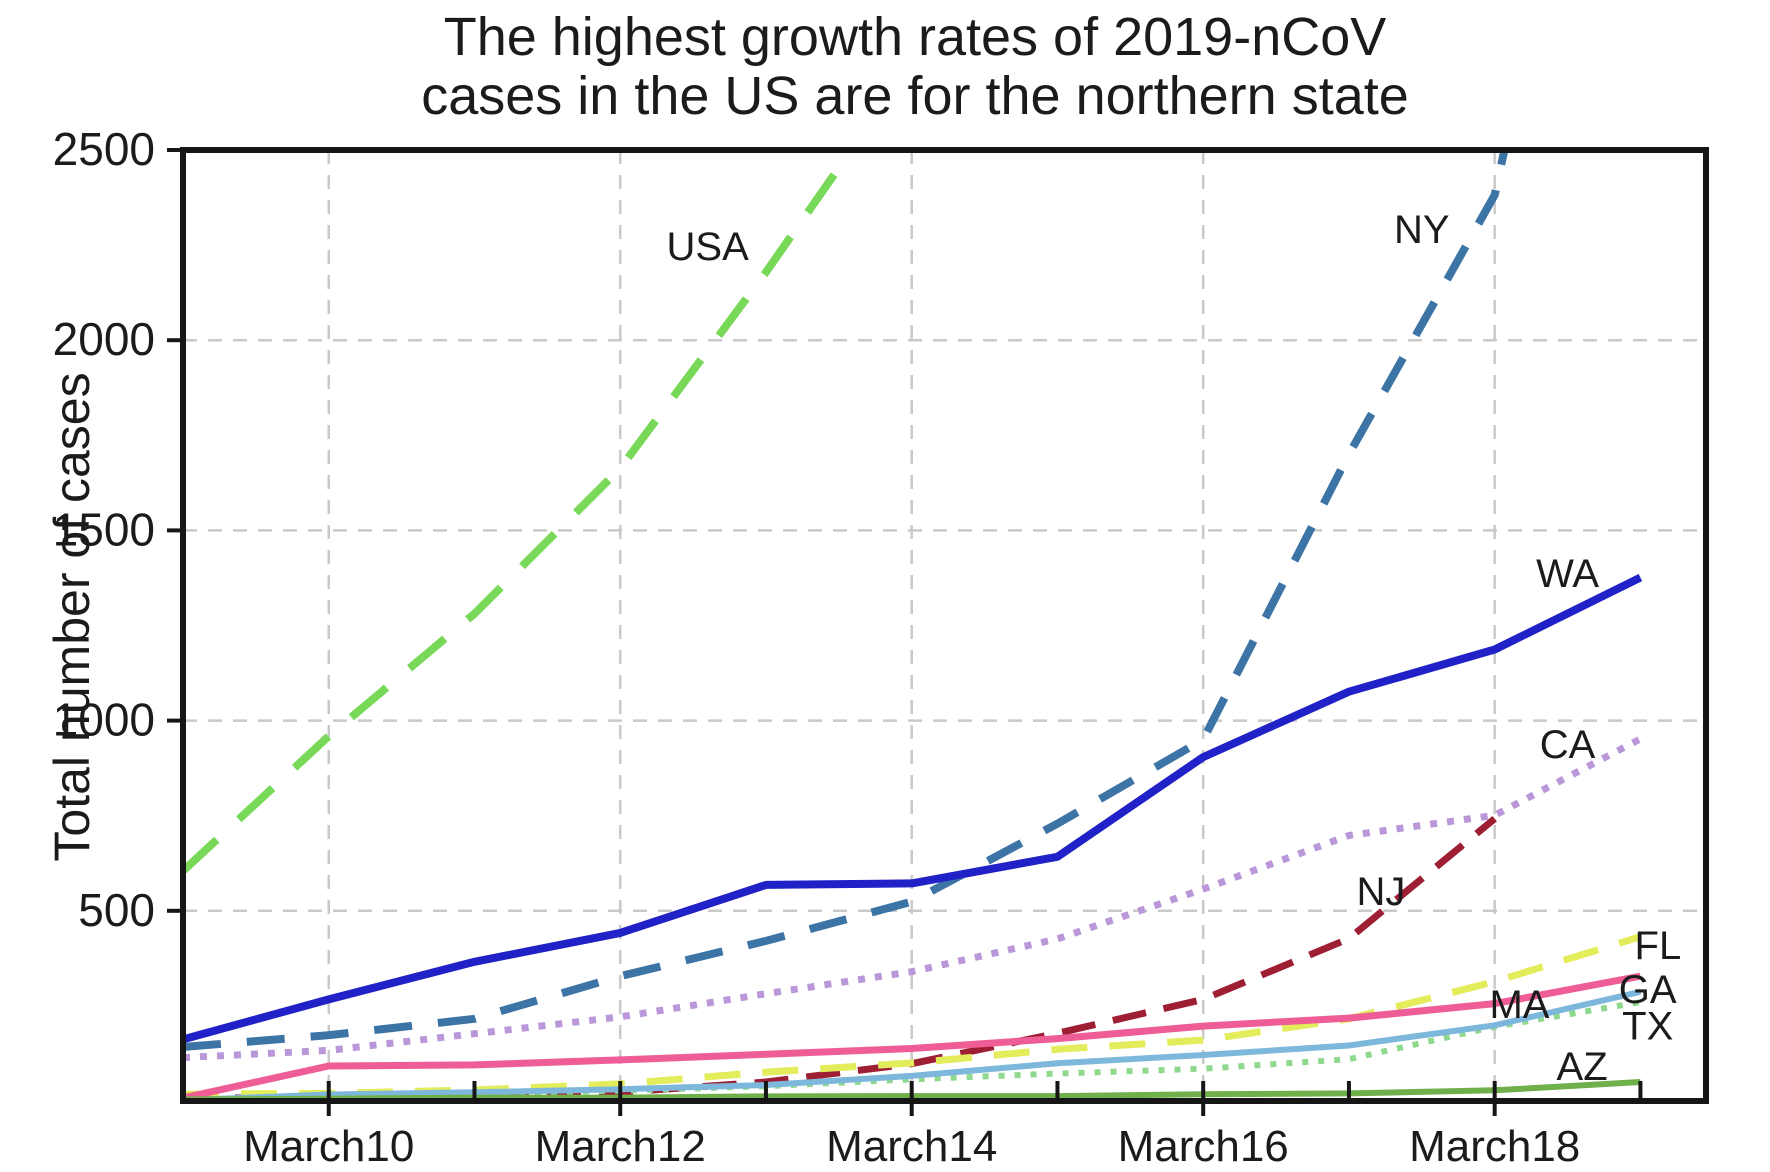 Image resolution: width=1770 pixels, height=1172 pixels. What do you see at coordinates (1422, 230) in the screenshot?
I see `series-label-NY: NY` at bounding box center [1422, 230].